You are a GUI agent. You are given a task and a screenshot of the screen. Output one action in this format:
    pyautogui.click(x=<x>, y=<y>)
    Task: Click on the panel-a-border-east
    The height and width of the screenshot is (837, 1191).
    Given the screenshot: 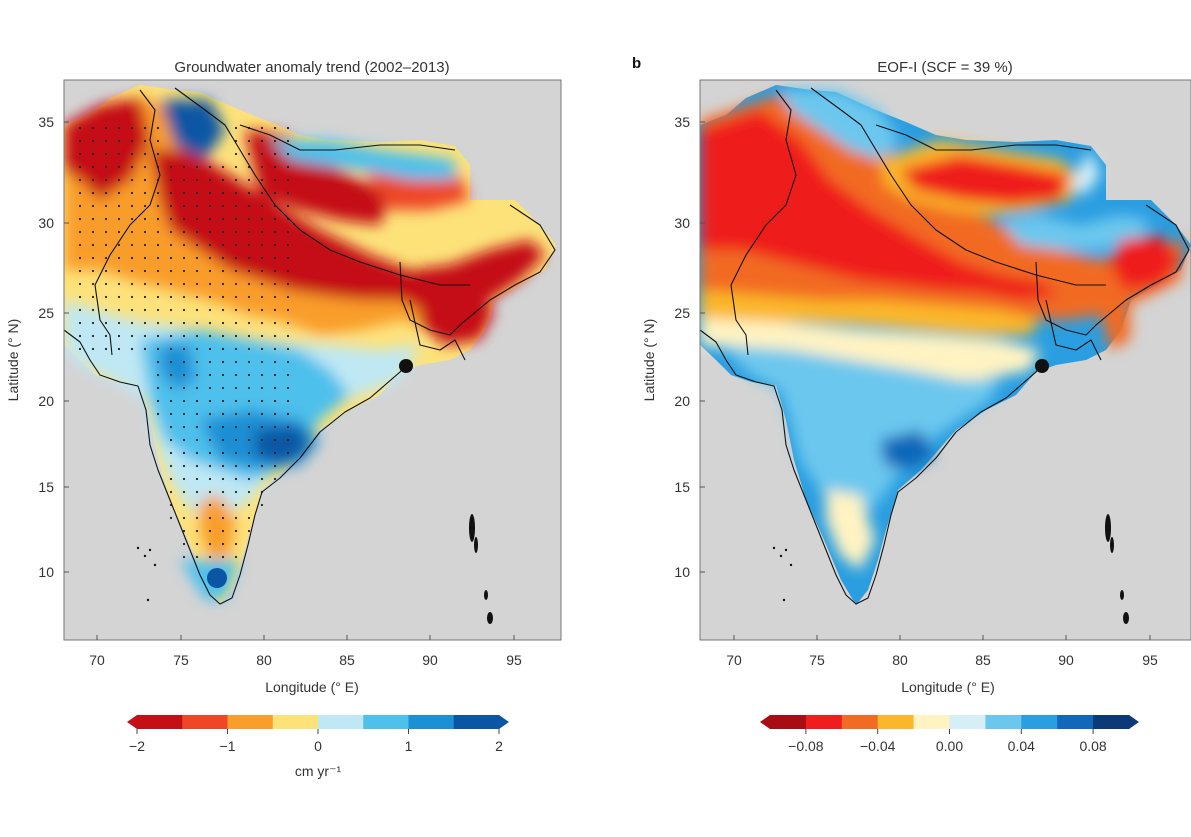 What is the action you would take?
    pyautogui.click(x=477, y=270)
    